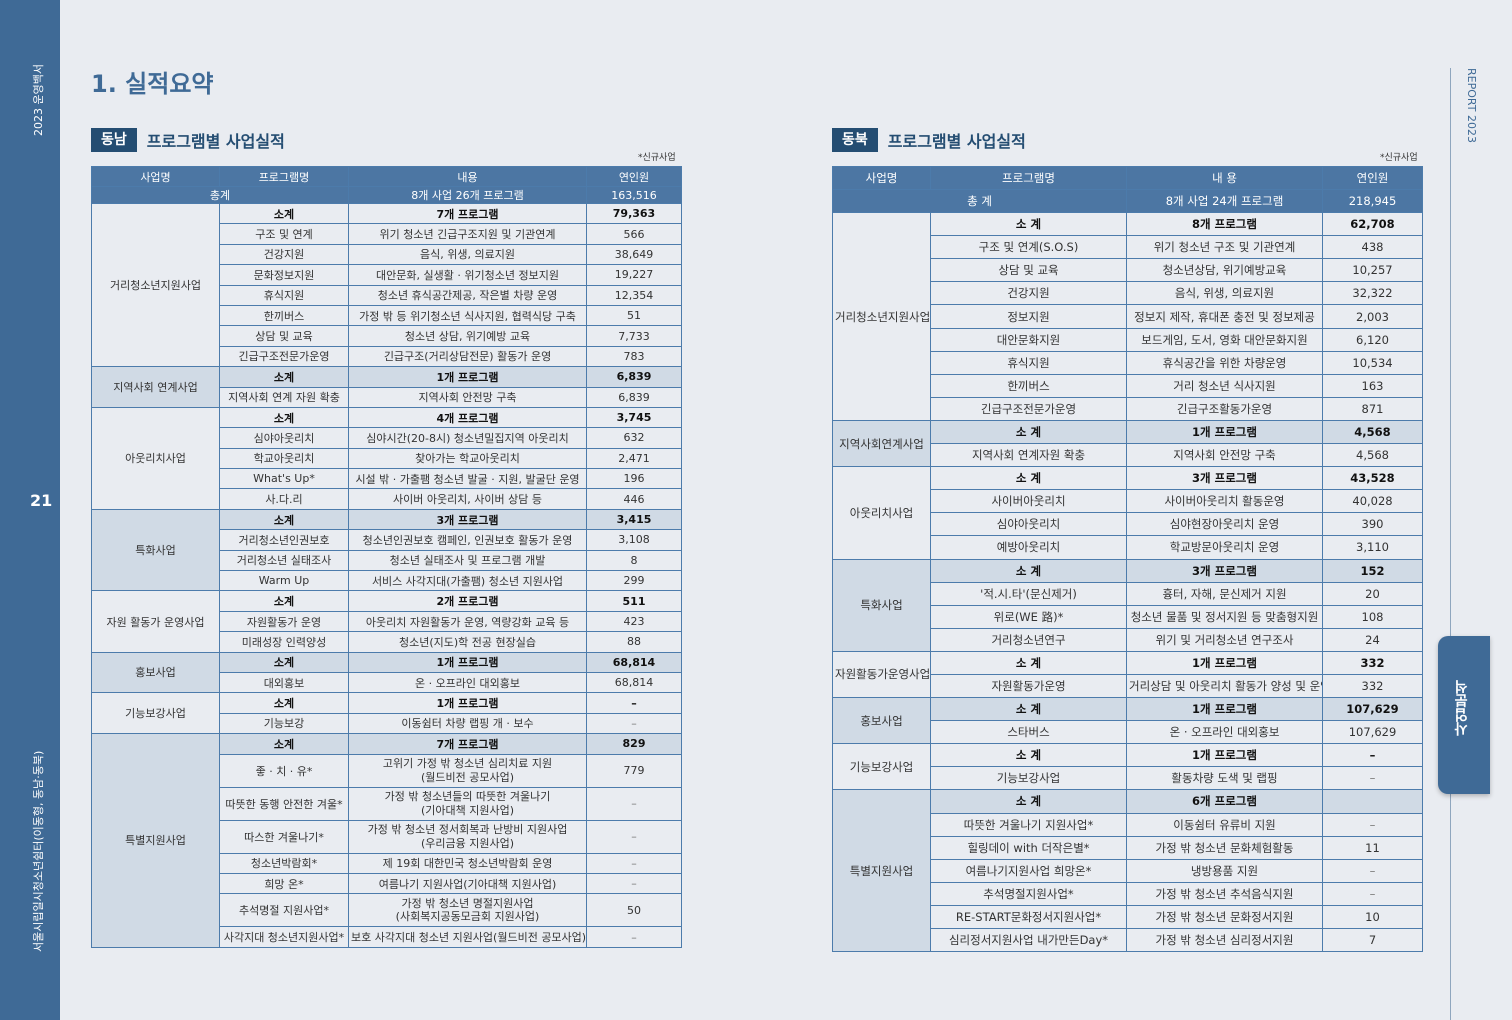 This screenshot has height=1020, width=1512. I want to click on program-content: 대안문화, 실생활 · 위기청소년 정보지원, so click(467, 275).